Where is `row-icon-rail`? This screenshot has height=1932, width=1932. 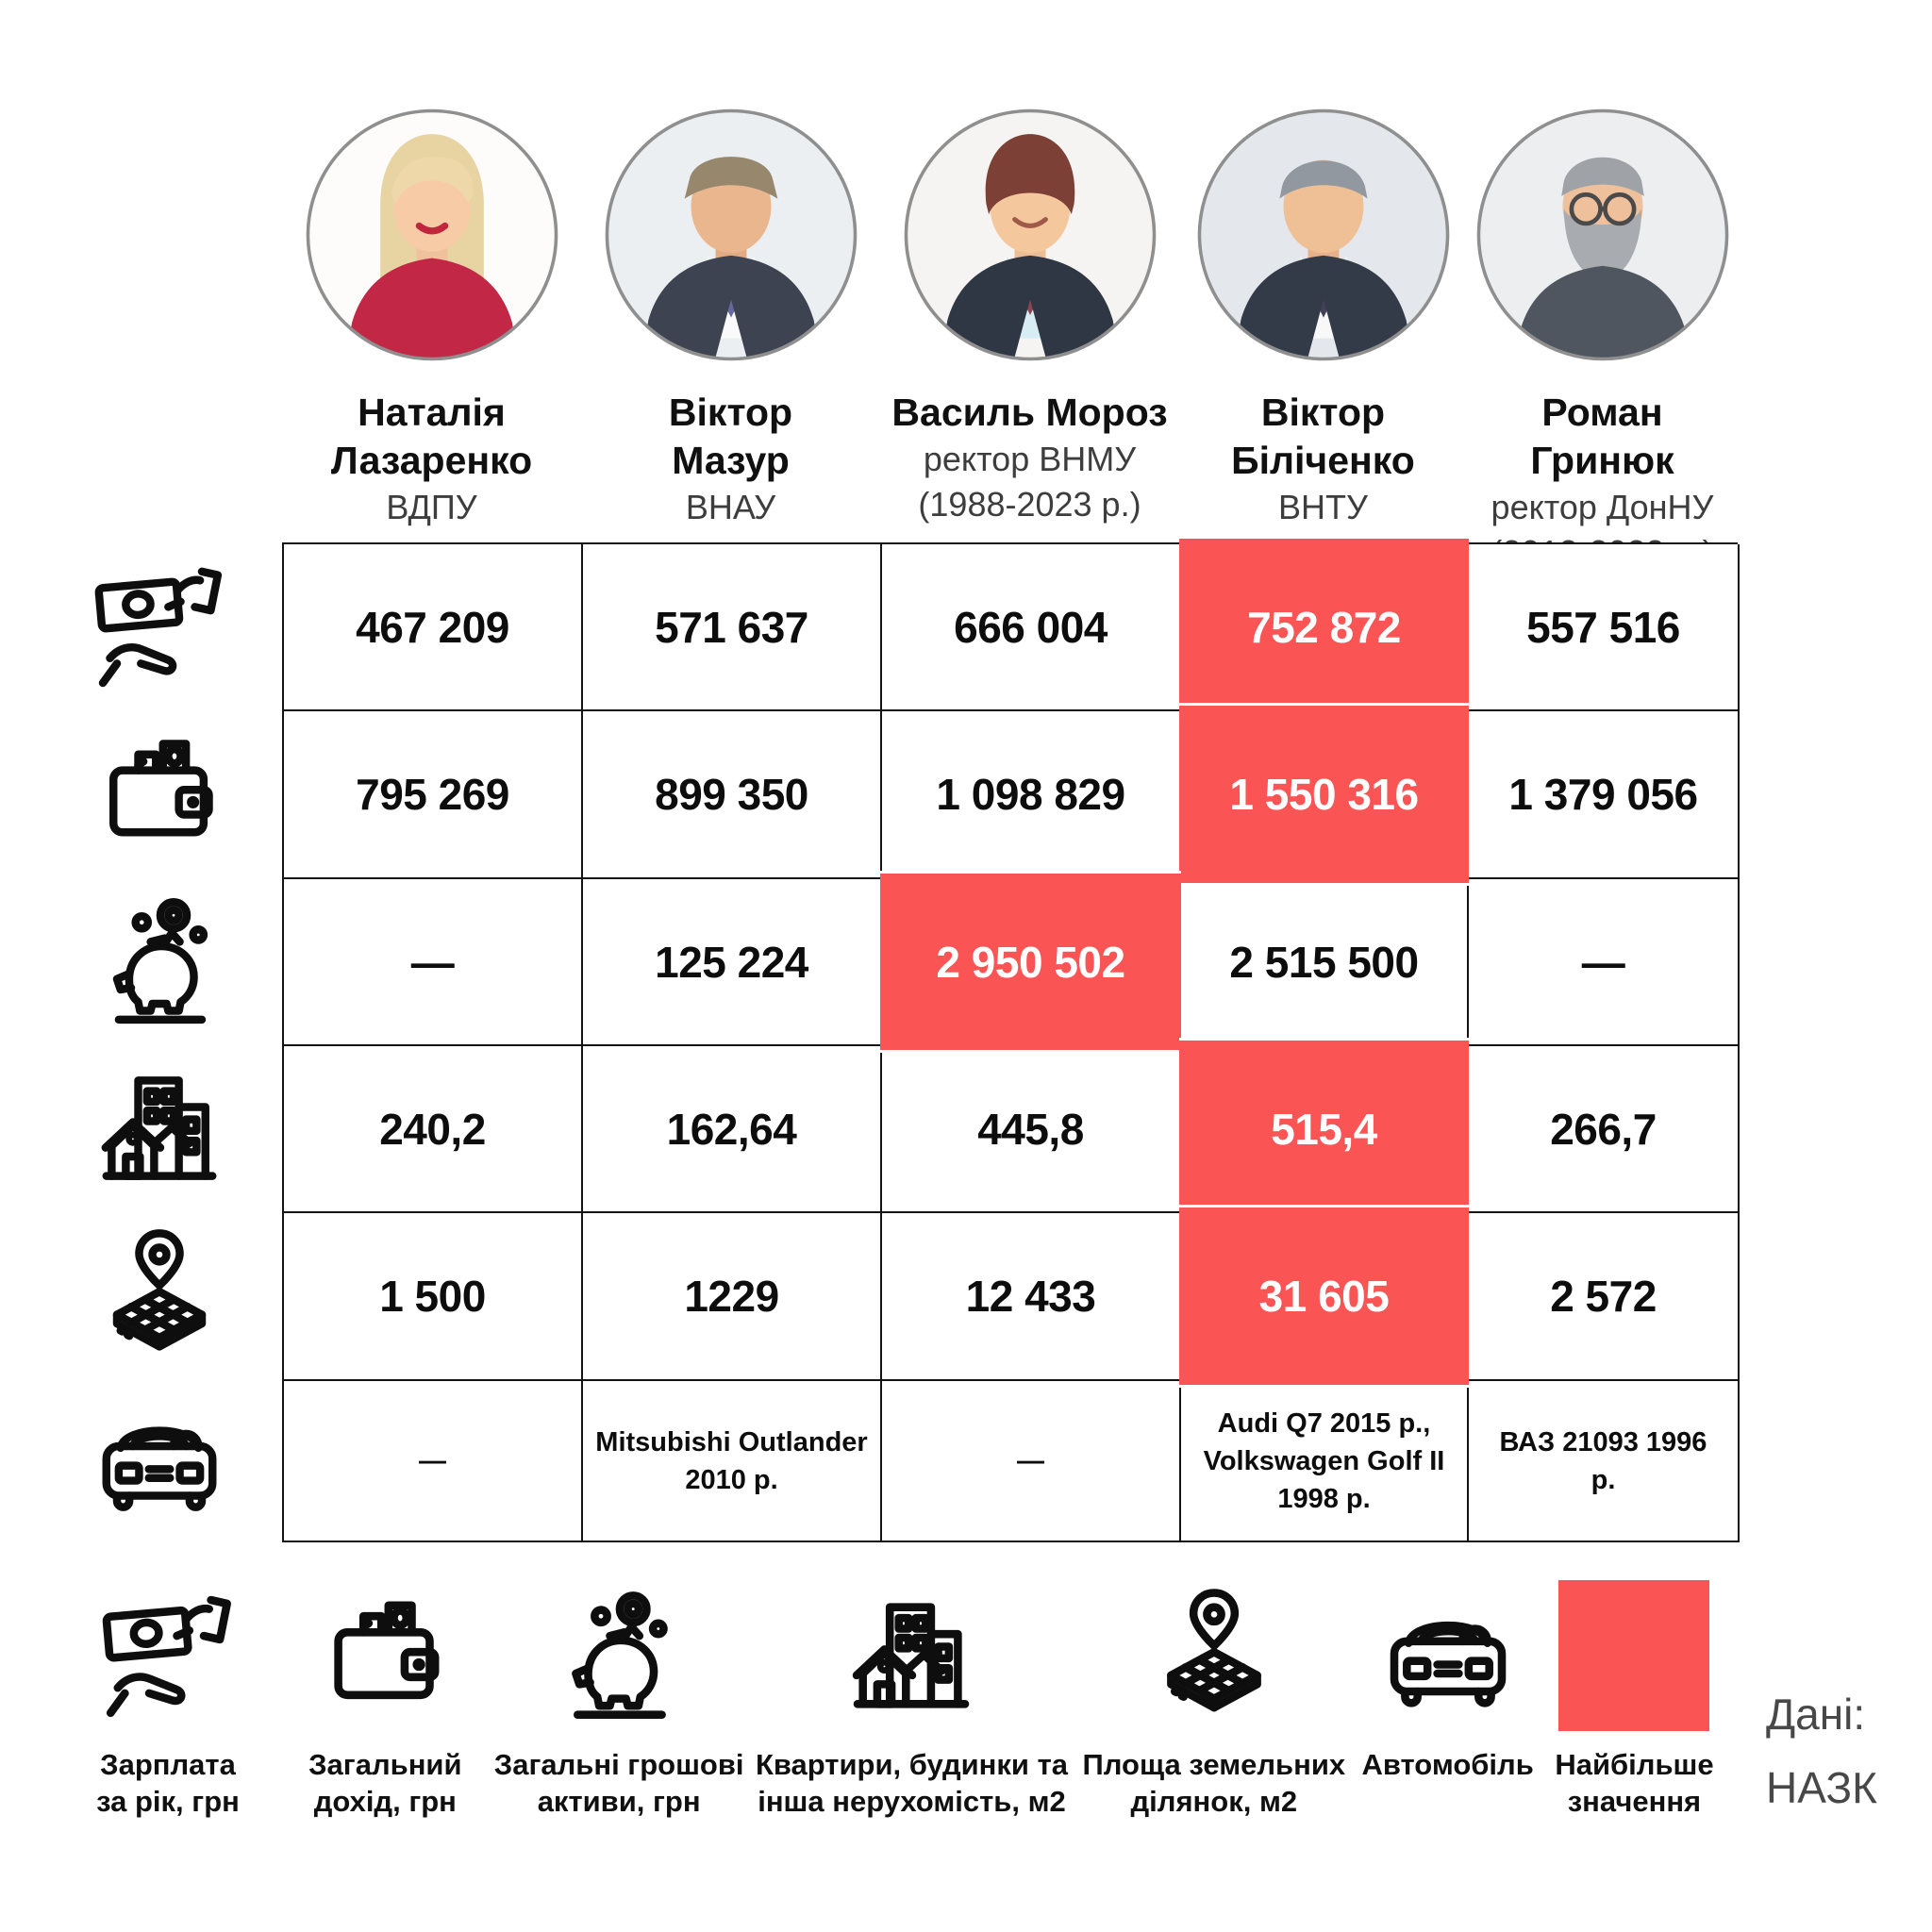
row-icon-rail is located at coordinates (160, 1042).